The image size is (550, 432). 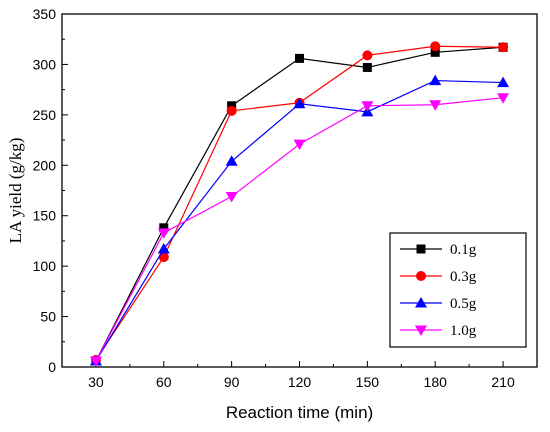 What do you see at coordinates (52, 367) in the screenshot?
I see `y-tick-label: 0` at bounding box center [52, 367].